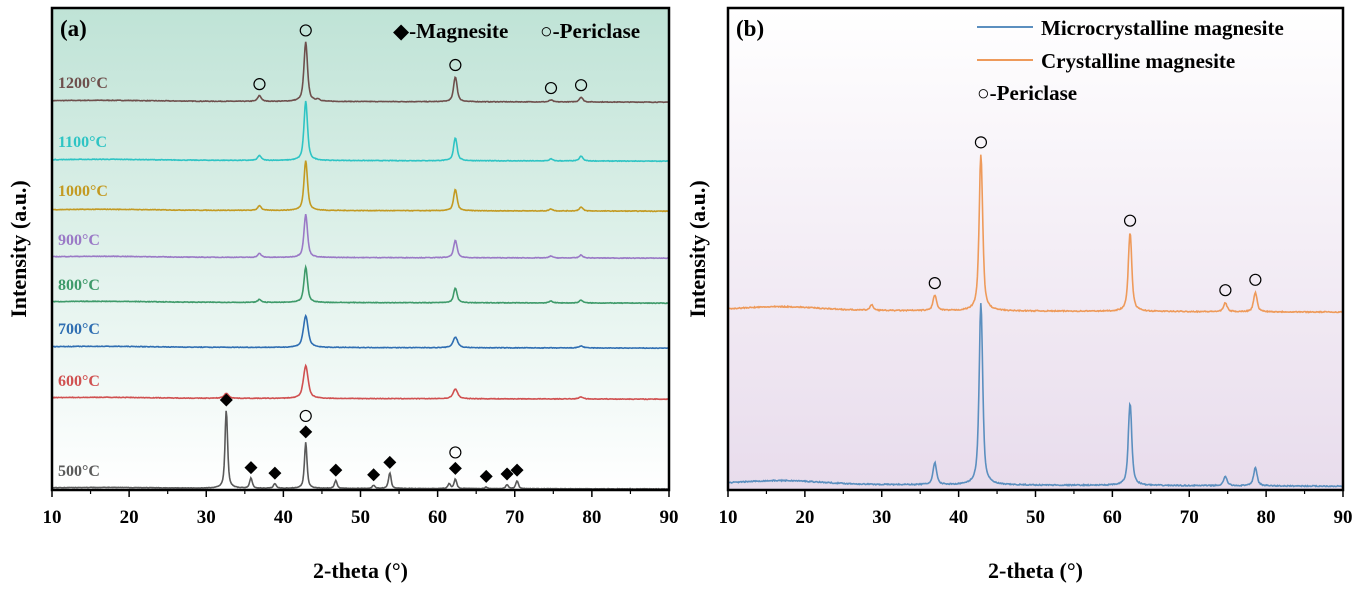  What do you see at coordinates (516, 31) in the screenshot?
I see `legend-a: ◆-Magnesite ○-Periclase` at bounding box center [516, 31].